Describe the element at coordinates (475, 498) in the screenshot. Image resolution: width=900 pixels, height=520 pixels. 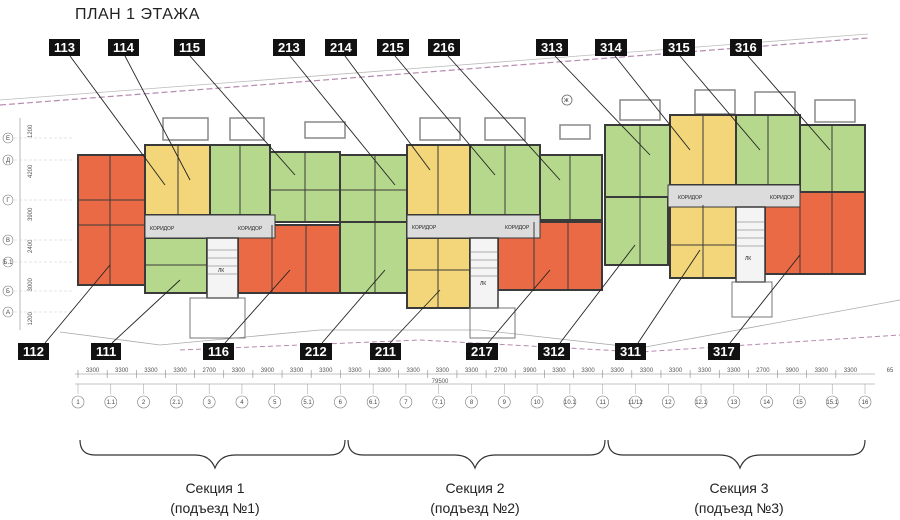
I see `section-caption-2: Секция 2 (подъезд №2)` at that location.